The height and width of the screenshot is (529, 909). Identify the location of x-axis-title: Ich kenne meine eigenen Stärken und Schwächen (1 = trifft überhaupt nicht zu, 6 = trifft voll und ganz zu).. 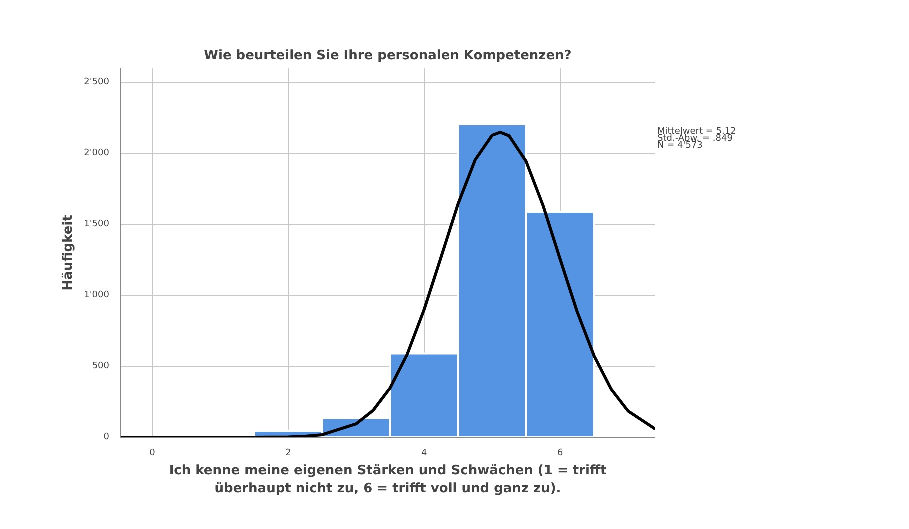
(388, 480).